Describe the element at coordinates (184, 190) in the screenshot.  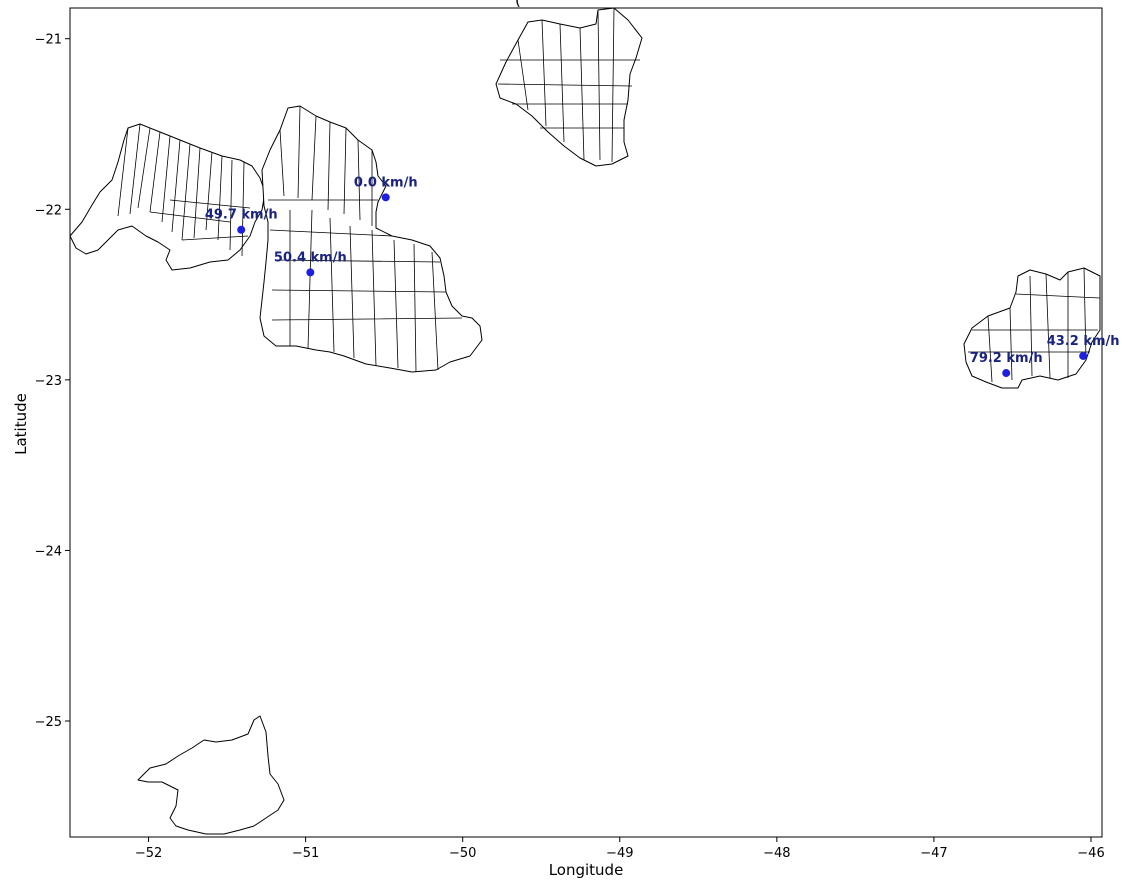
I see `region-west-left-subdivisions` at that location.